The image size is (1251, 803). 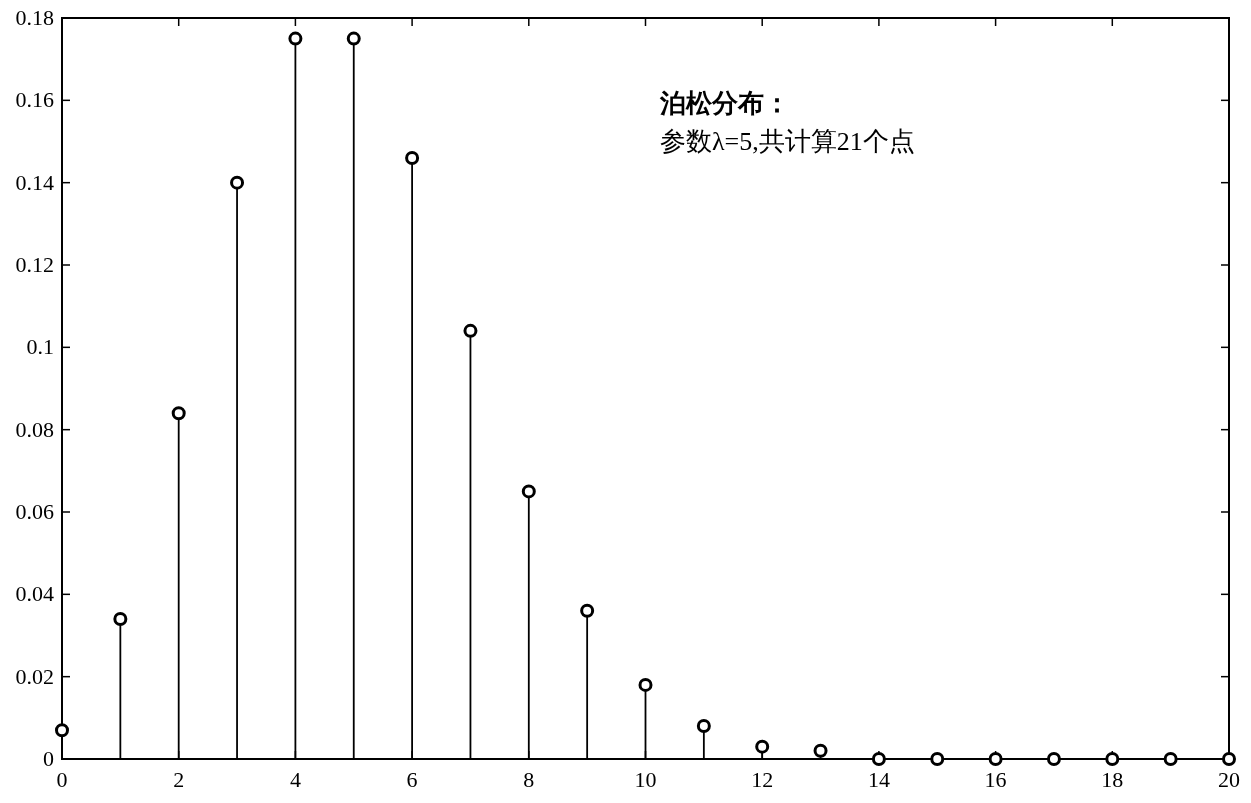 What do you see at coordinates (179, 779) in the screenshot?
I see `x-tick-label: 2` at bounding box center [179, 779].